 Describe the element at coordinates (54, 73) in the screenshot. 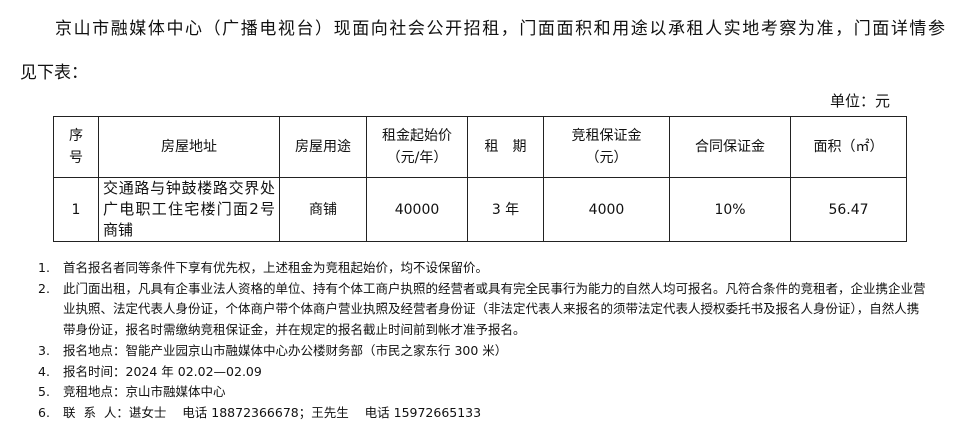

I see `intro-paragraph-line2: 见下表：` at that location.